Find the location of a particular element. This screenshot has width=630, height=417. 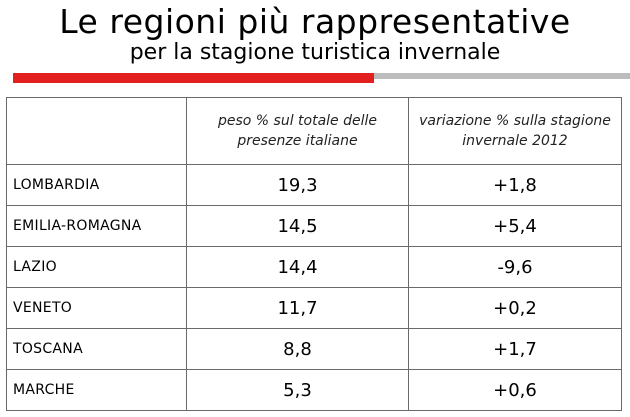

table-row: VENETO 11,7 +0,2 is located at coordinates (314, 308).